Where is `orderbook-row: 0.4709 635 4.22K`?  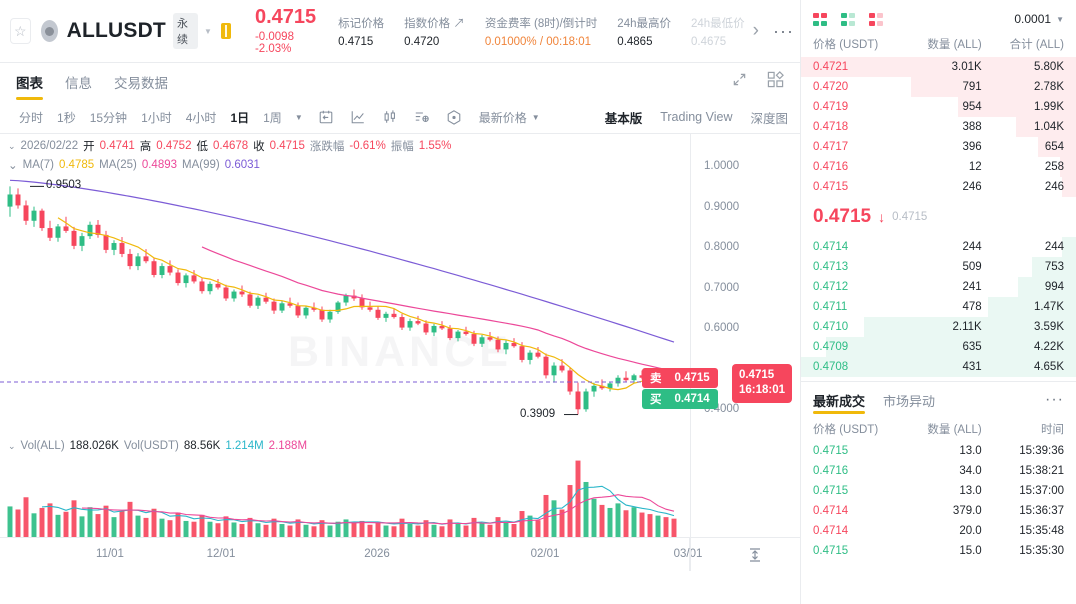
orderbook-row: 0.4709 635 4.22K is located at coordinates (938, 347).